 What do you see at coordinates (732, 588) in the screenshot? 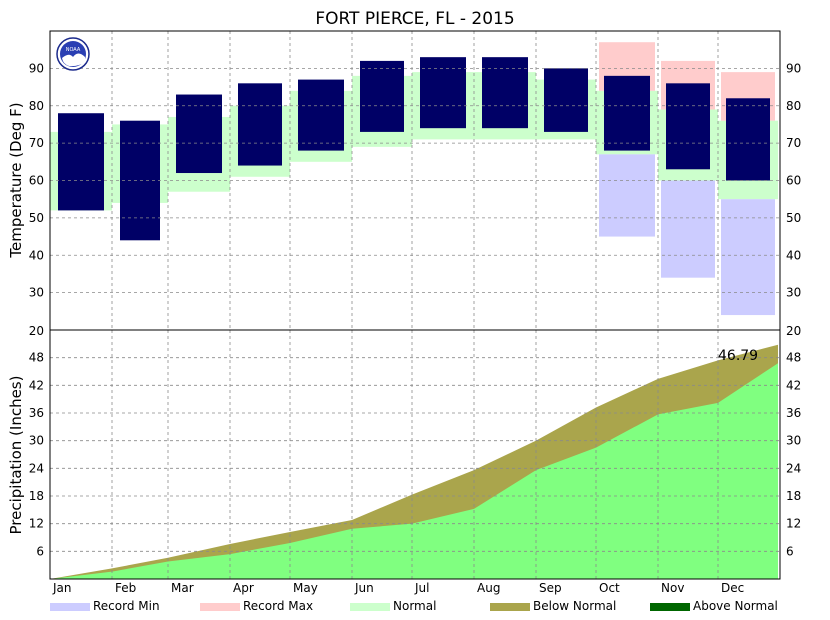
I see `month-label-dec: Dec` at bounding box center [732, 588].